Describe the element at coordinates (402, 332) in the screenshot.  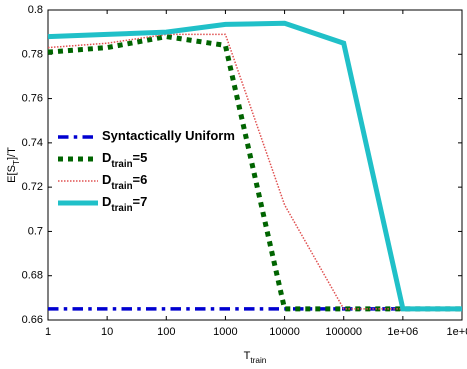
I see `x-tick-label: 1e+06` at that location.